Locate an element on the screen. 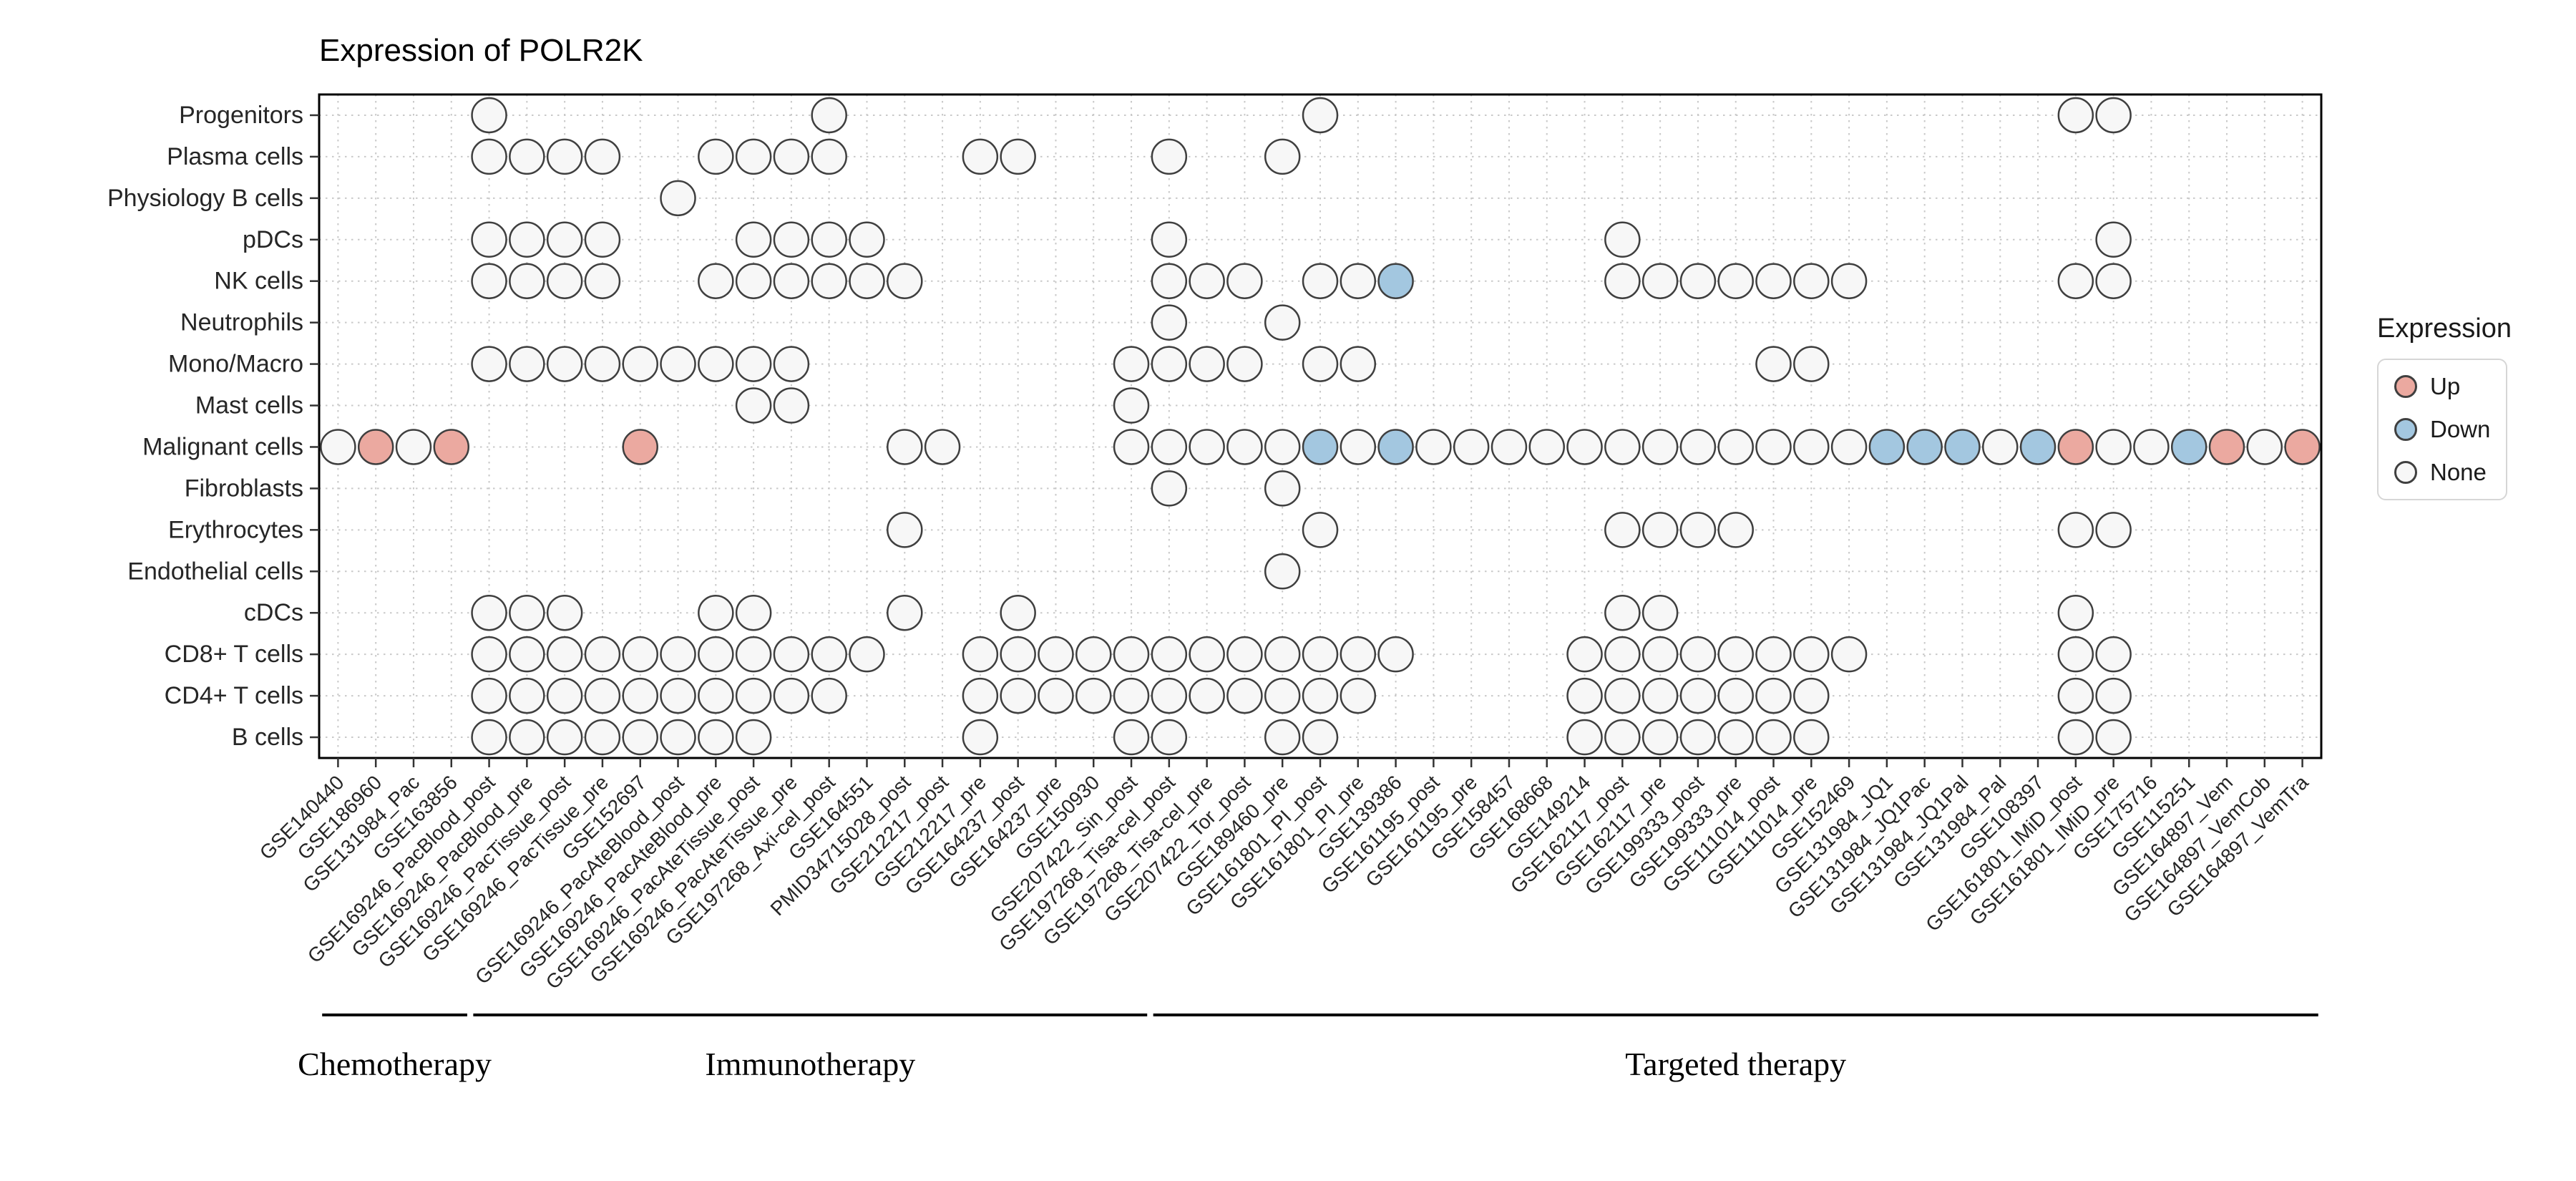 Image resolution: width=2576 pixels, height=1181 pixels. y-axis-label: CD4+ T cells is located at coordinates (234, 695).